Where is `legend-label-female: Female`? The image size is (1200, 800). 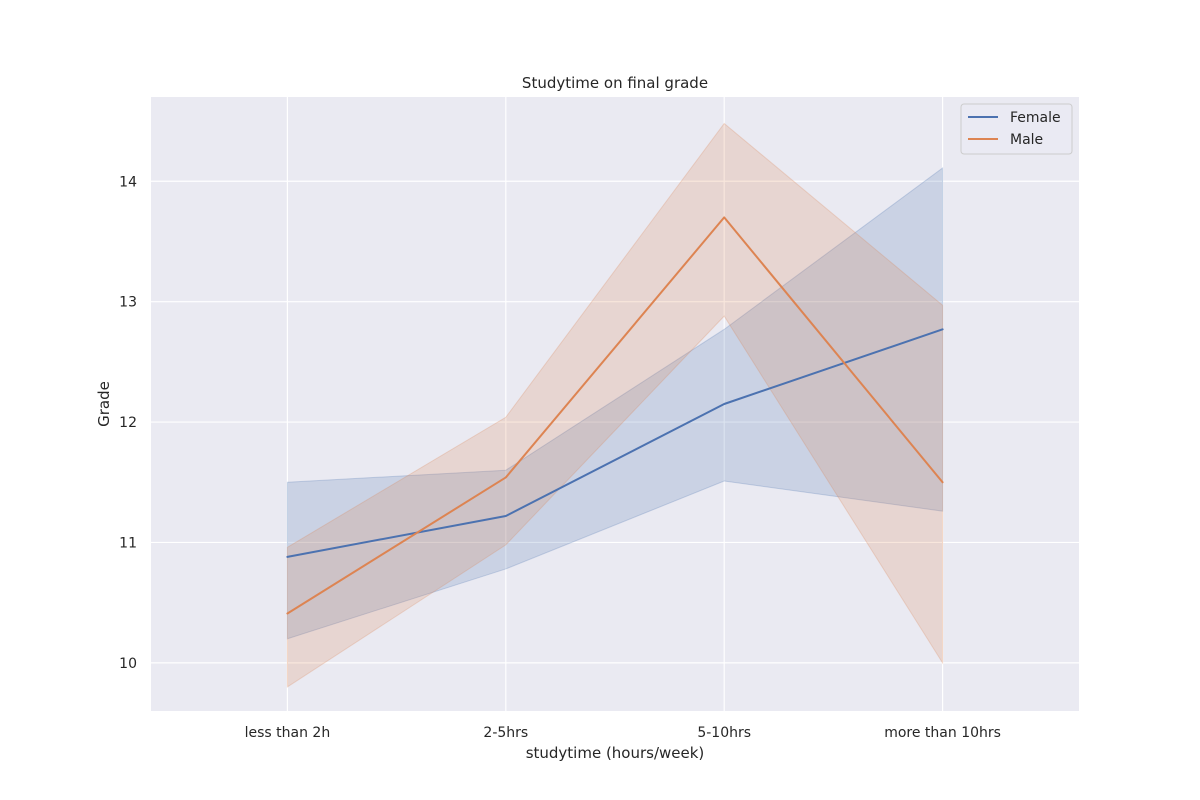 legend-label-female: Female is located at coordinates (1035, 118).